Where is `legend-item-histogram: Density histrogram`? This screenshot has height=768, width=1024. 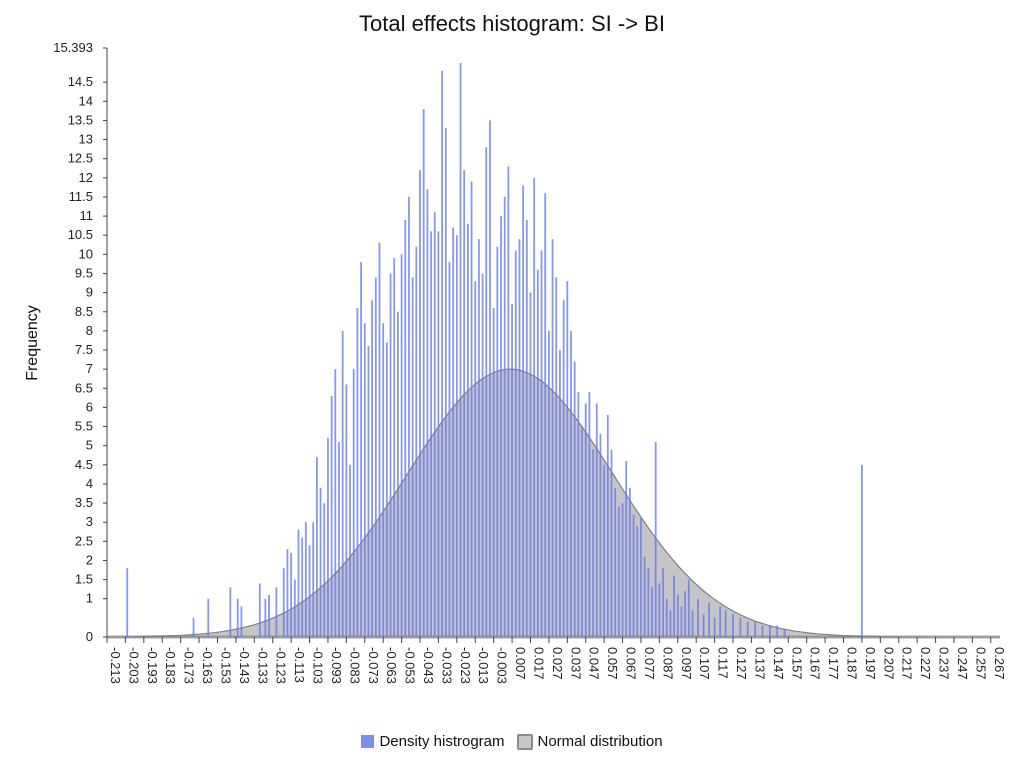 legend-item-histogram: Density histrogram is located at coordinates (433, 741).